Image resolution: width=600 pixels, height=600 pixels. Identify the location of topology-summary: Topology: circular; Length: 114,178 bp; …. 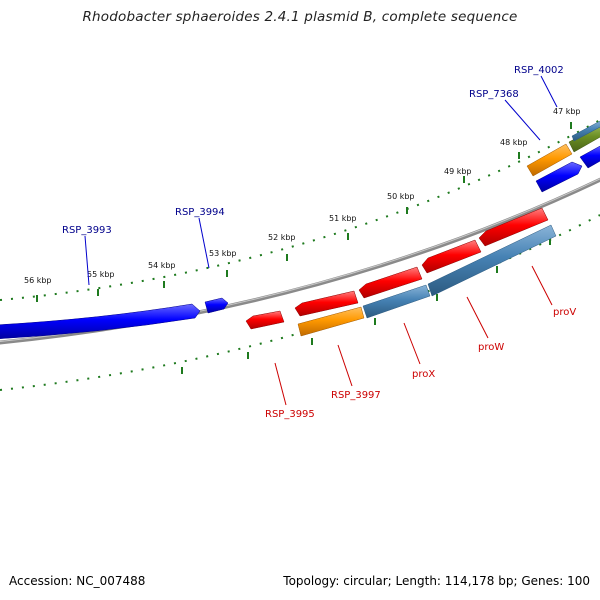
(436, 581).